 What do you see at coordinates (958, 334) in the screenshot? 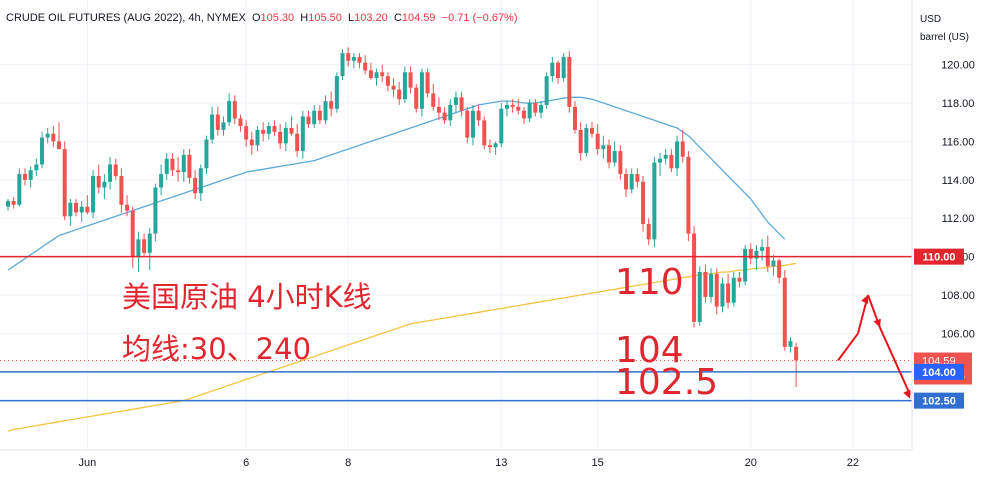
I see `price-tick-label: 106.00` at bounding box center [958, 334].